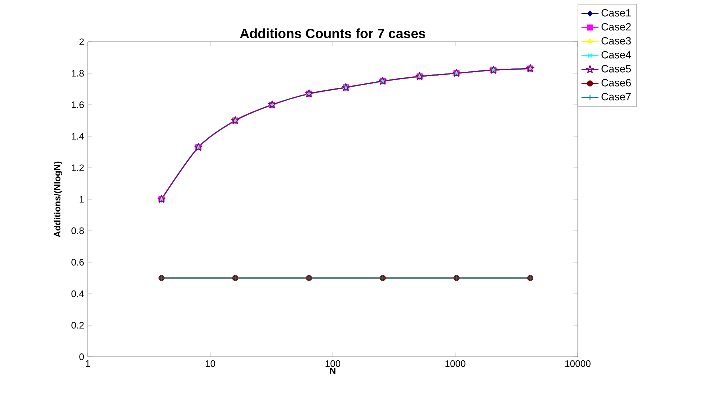 This screenshot has width=725, height=406. What do you see at coordinates (78, 231) in the screenshot?
I see `y-tick-label: 0.8` at bounding box center [78, 231].